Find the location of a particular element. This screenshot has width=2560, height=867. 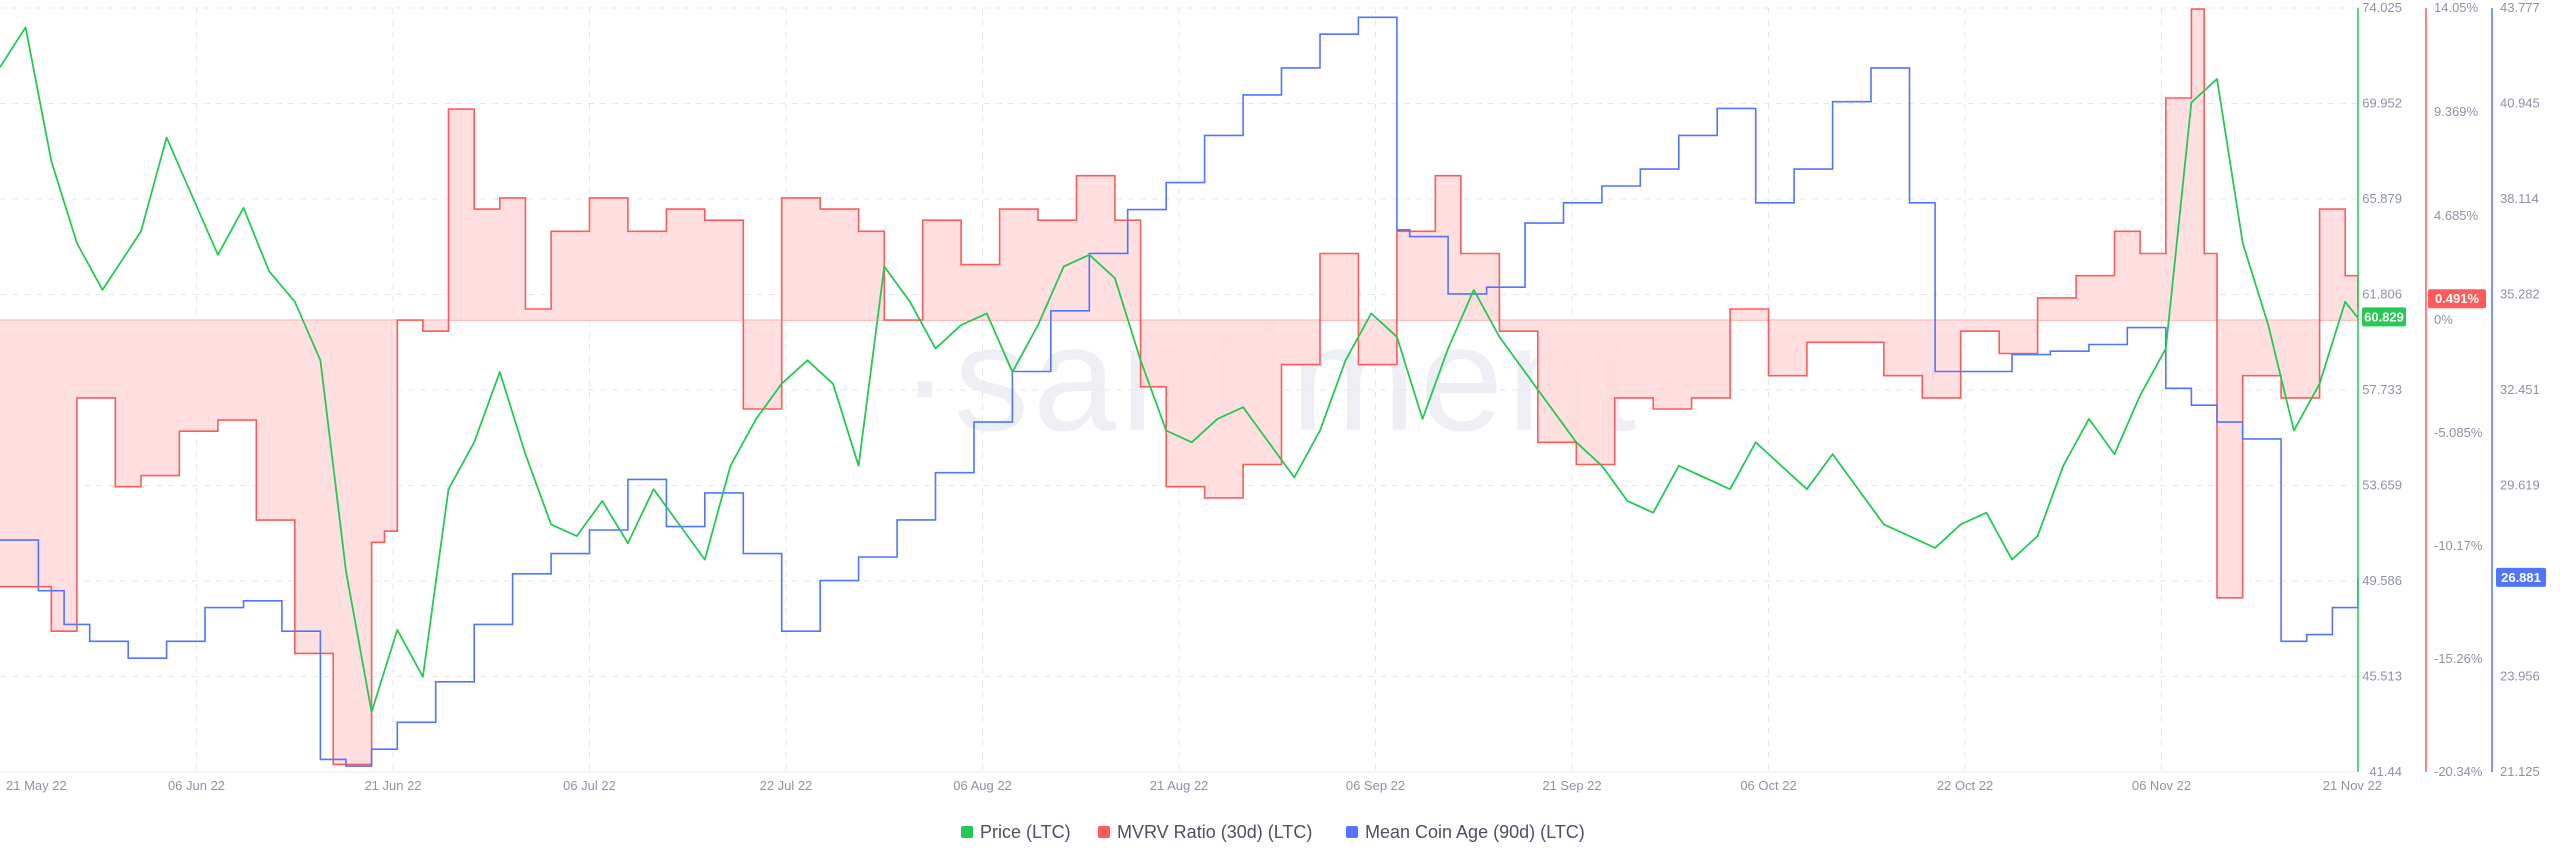

age-badge-text: 26.881 is located at coordinates (2521, 577).